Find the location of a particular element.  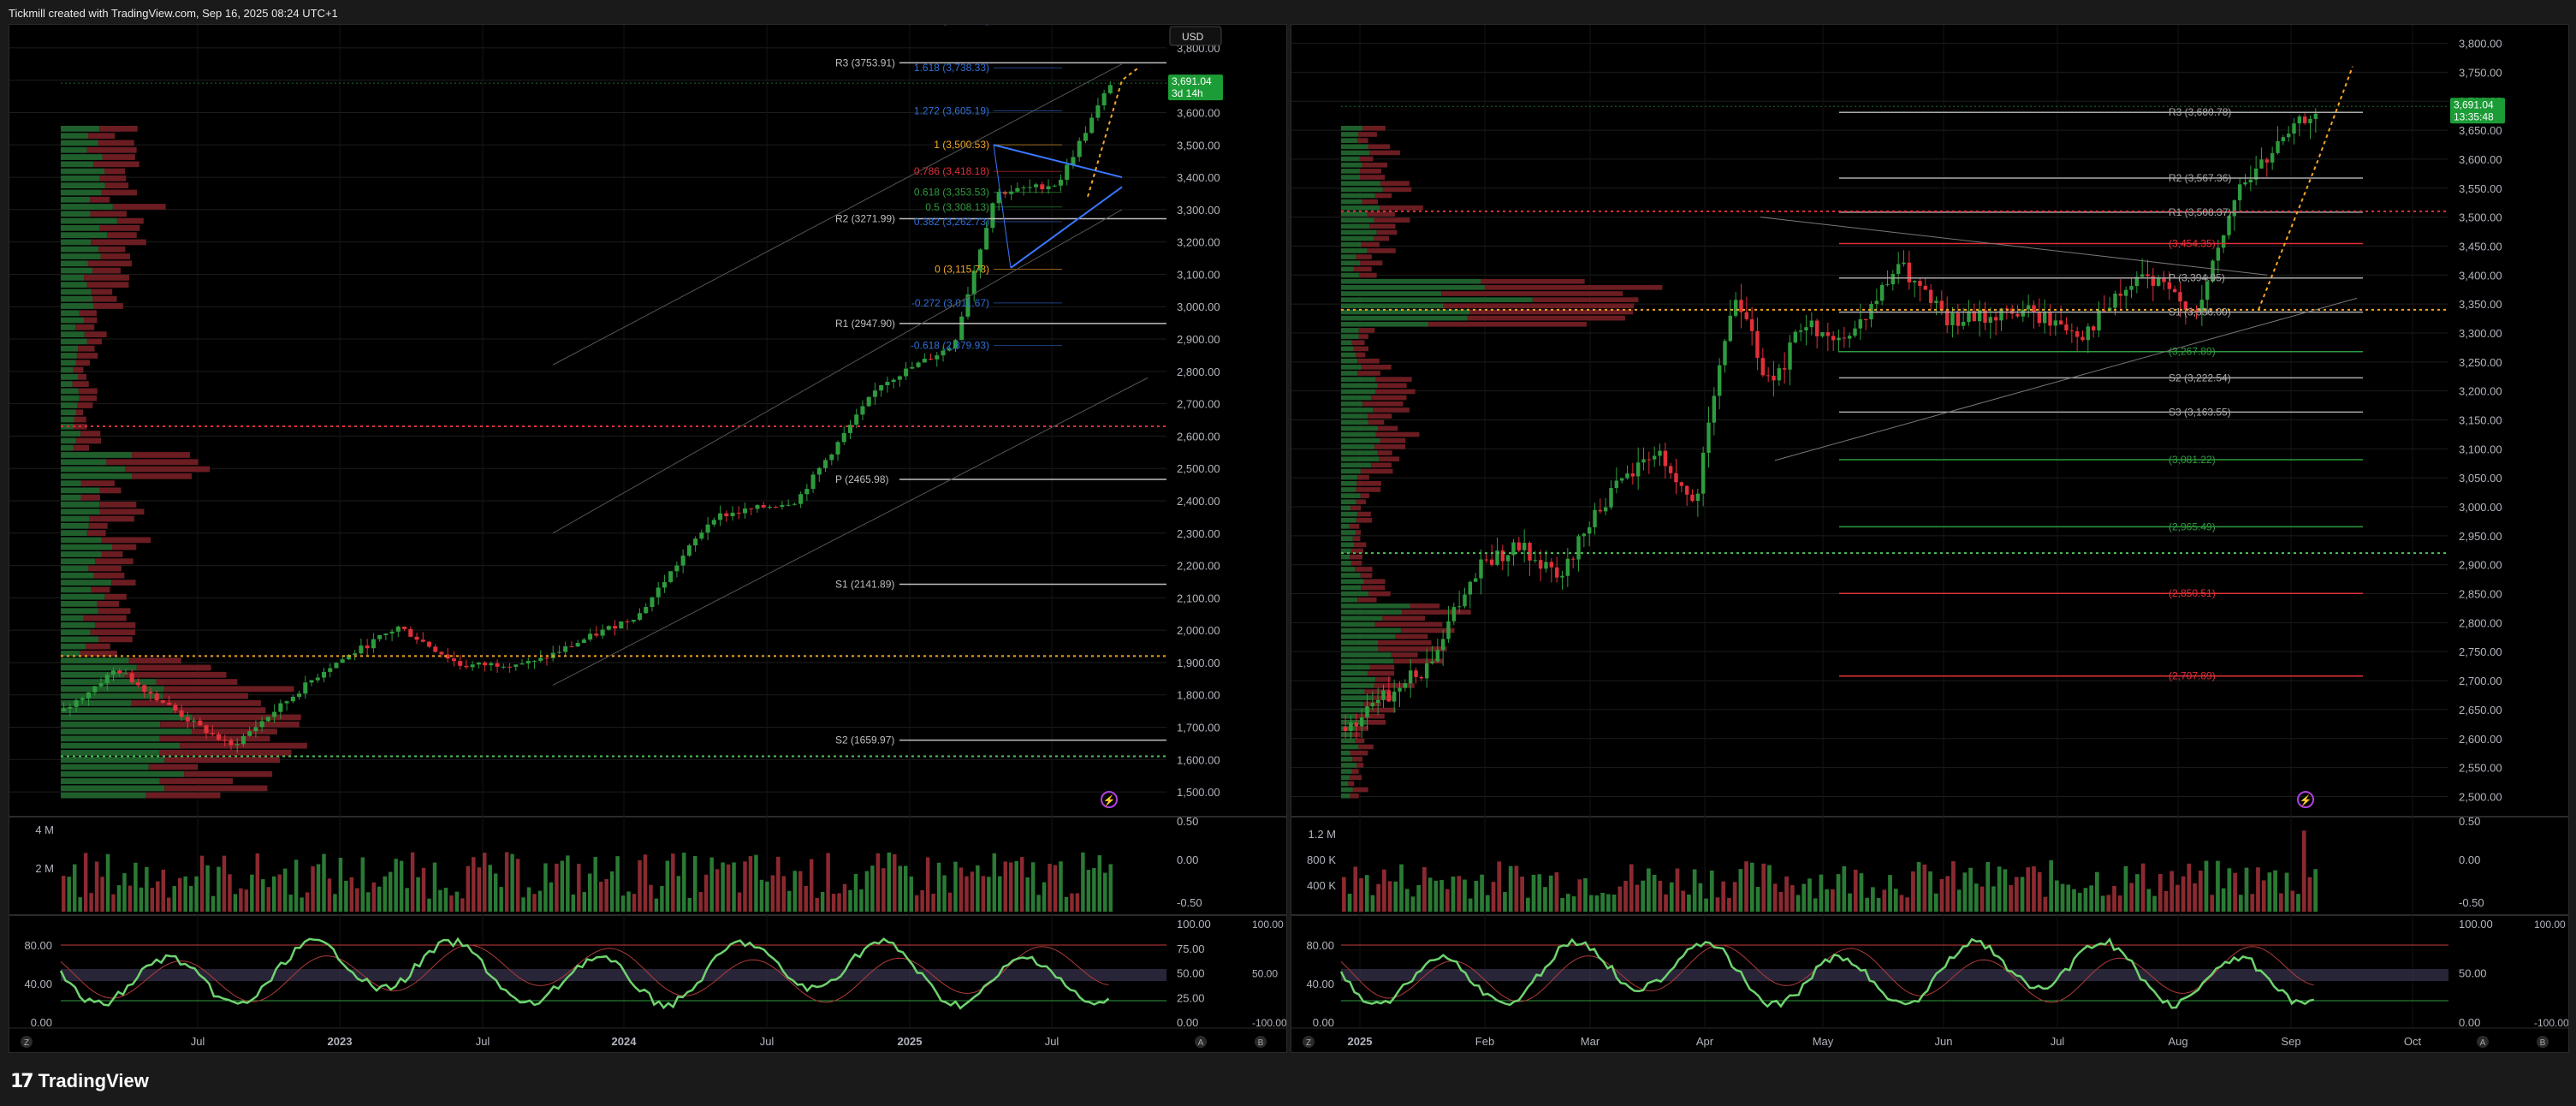

pivot-label: P (3,394.95) is located at coordinates (2197, 278).